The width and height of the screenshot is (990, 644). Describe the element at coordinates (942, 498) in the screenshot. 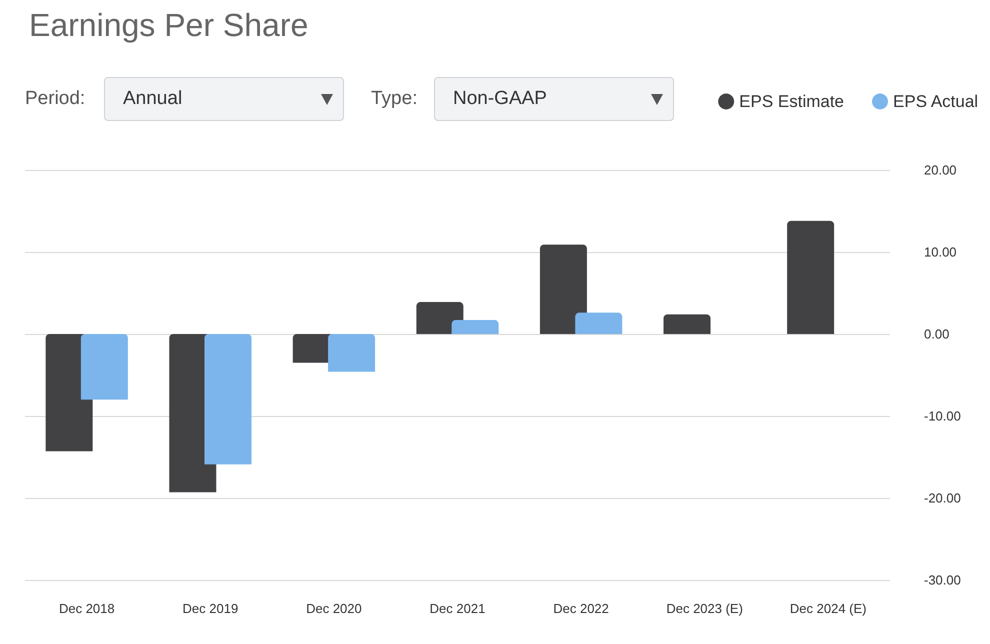

I see `y-tick-label: -20.00` at that location.